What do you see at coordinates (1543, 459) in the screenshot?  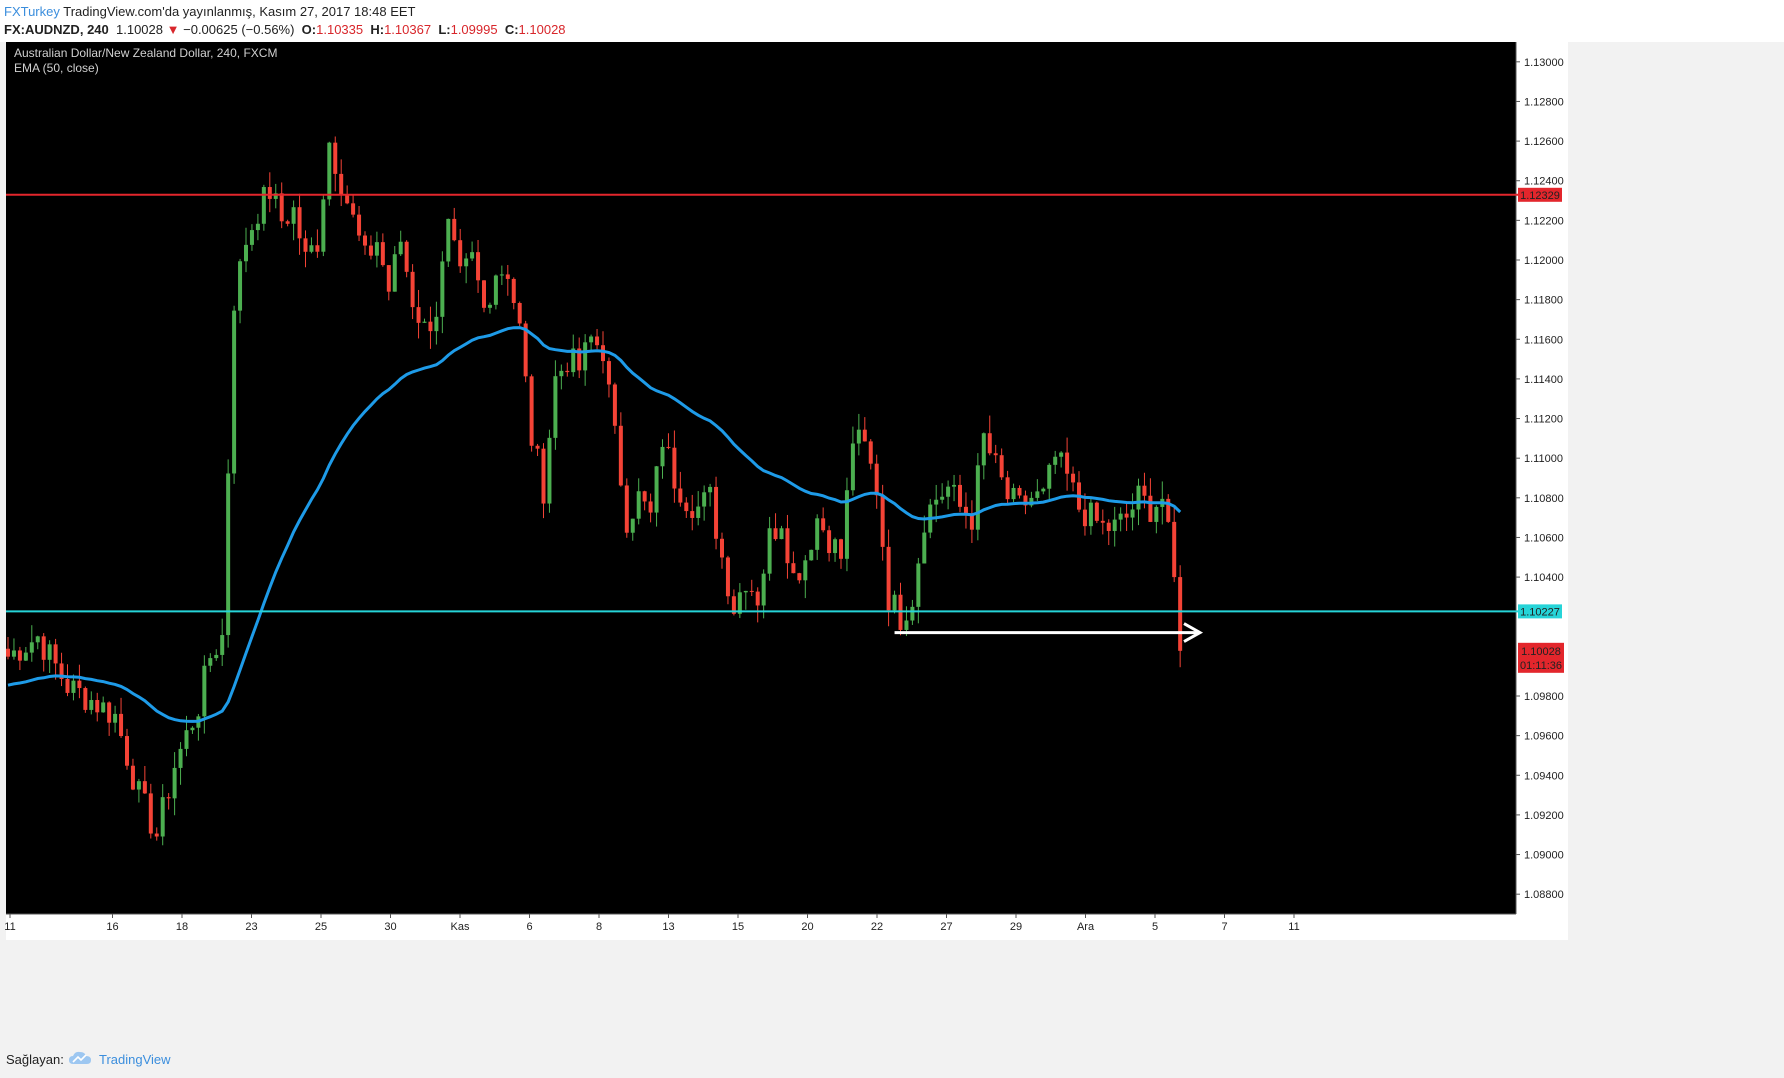 I see `y-tick-label: 1.11000` at bounding box center [1543, 459].